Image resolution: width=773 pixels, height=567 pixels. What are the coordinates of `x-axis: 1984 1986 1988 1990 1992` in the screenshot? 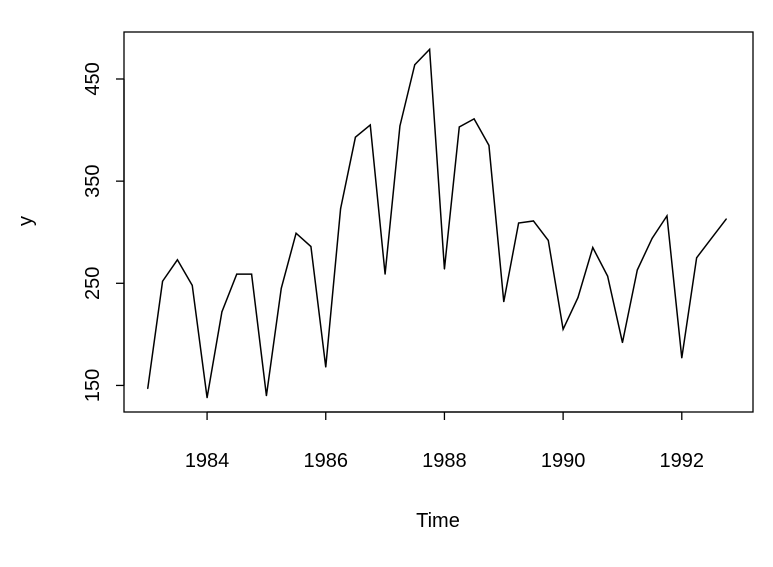 It's located at (445, 441).